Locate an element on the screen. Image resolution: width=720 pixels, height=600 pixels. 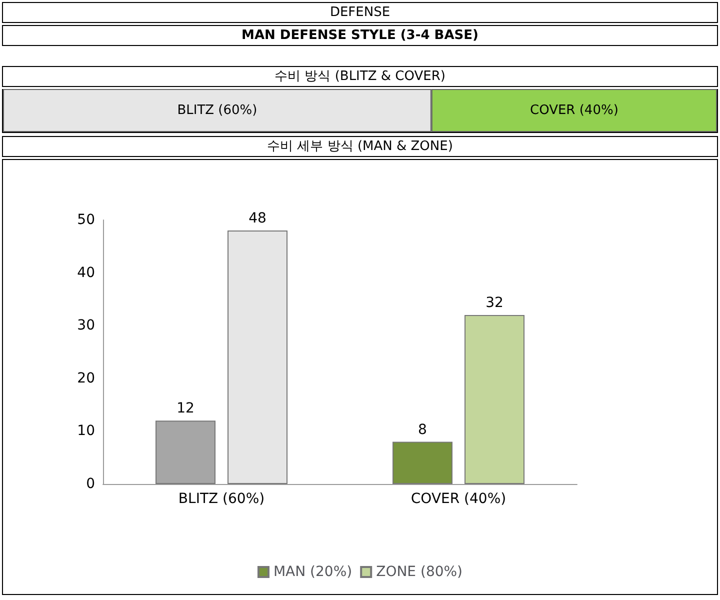
series-label: COVER (40%) is located at coordinates (574, 110).